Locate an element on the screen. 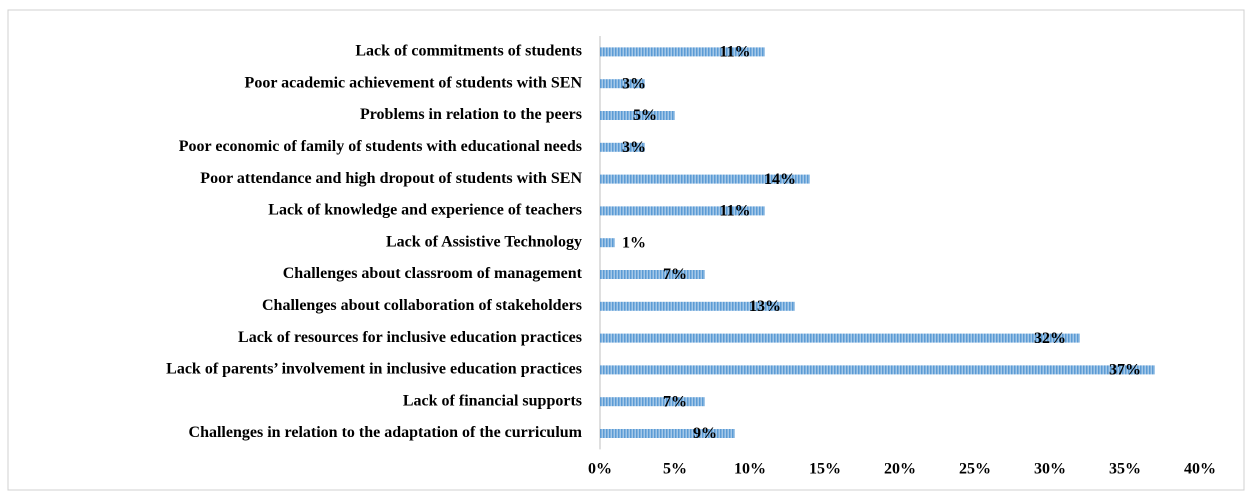  value-label: 9% is located at coordinates (705, 433).